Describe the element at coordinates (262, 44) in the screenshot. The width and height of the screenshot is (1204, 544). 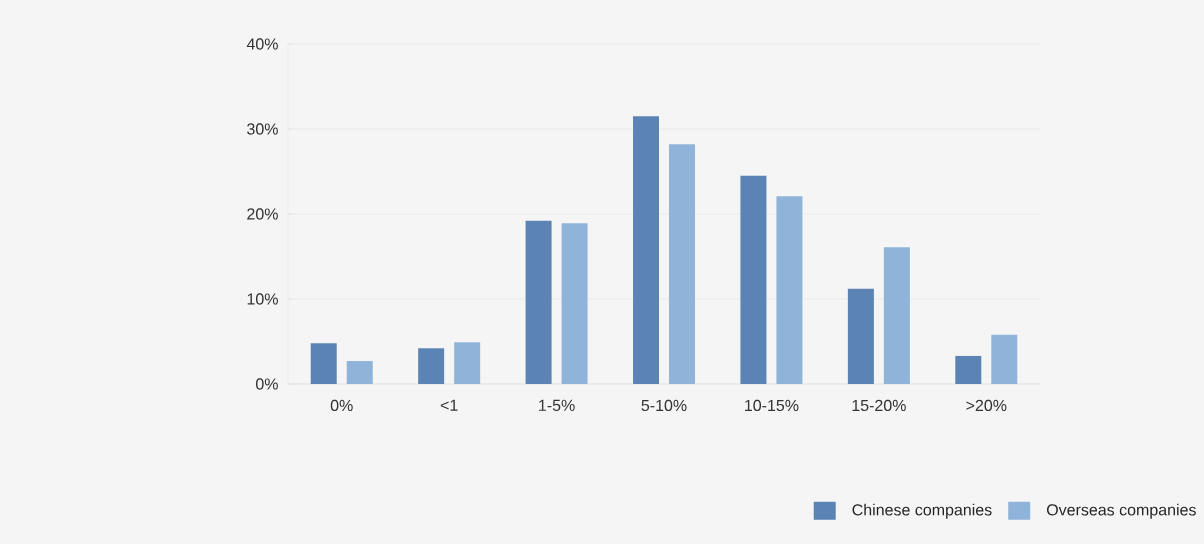
I see `y-tick-label: 40%` at that location.